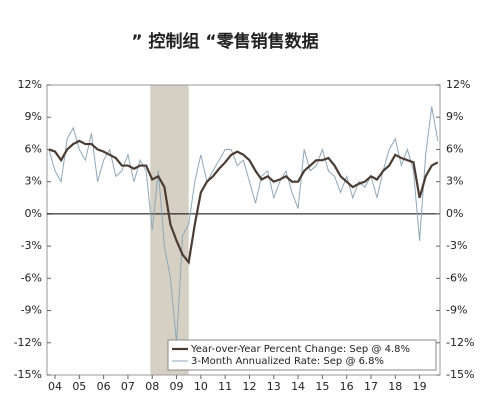 This screenshot has height=402, width=500. Describe the element at coordinates (28, 342) in the screenshot. I see `y-tick-label: -12%` at that location.